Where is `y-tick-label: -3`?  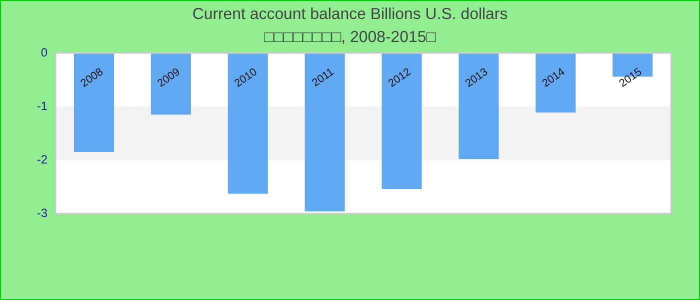 y-tick-label: -3 is located at coordinates (42, 213).